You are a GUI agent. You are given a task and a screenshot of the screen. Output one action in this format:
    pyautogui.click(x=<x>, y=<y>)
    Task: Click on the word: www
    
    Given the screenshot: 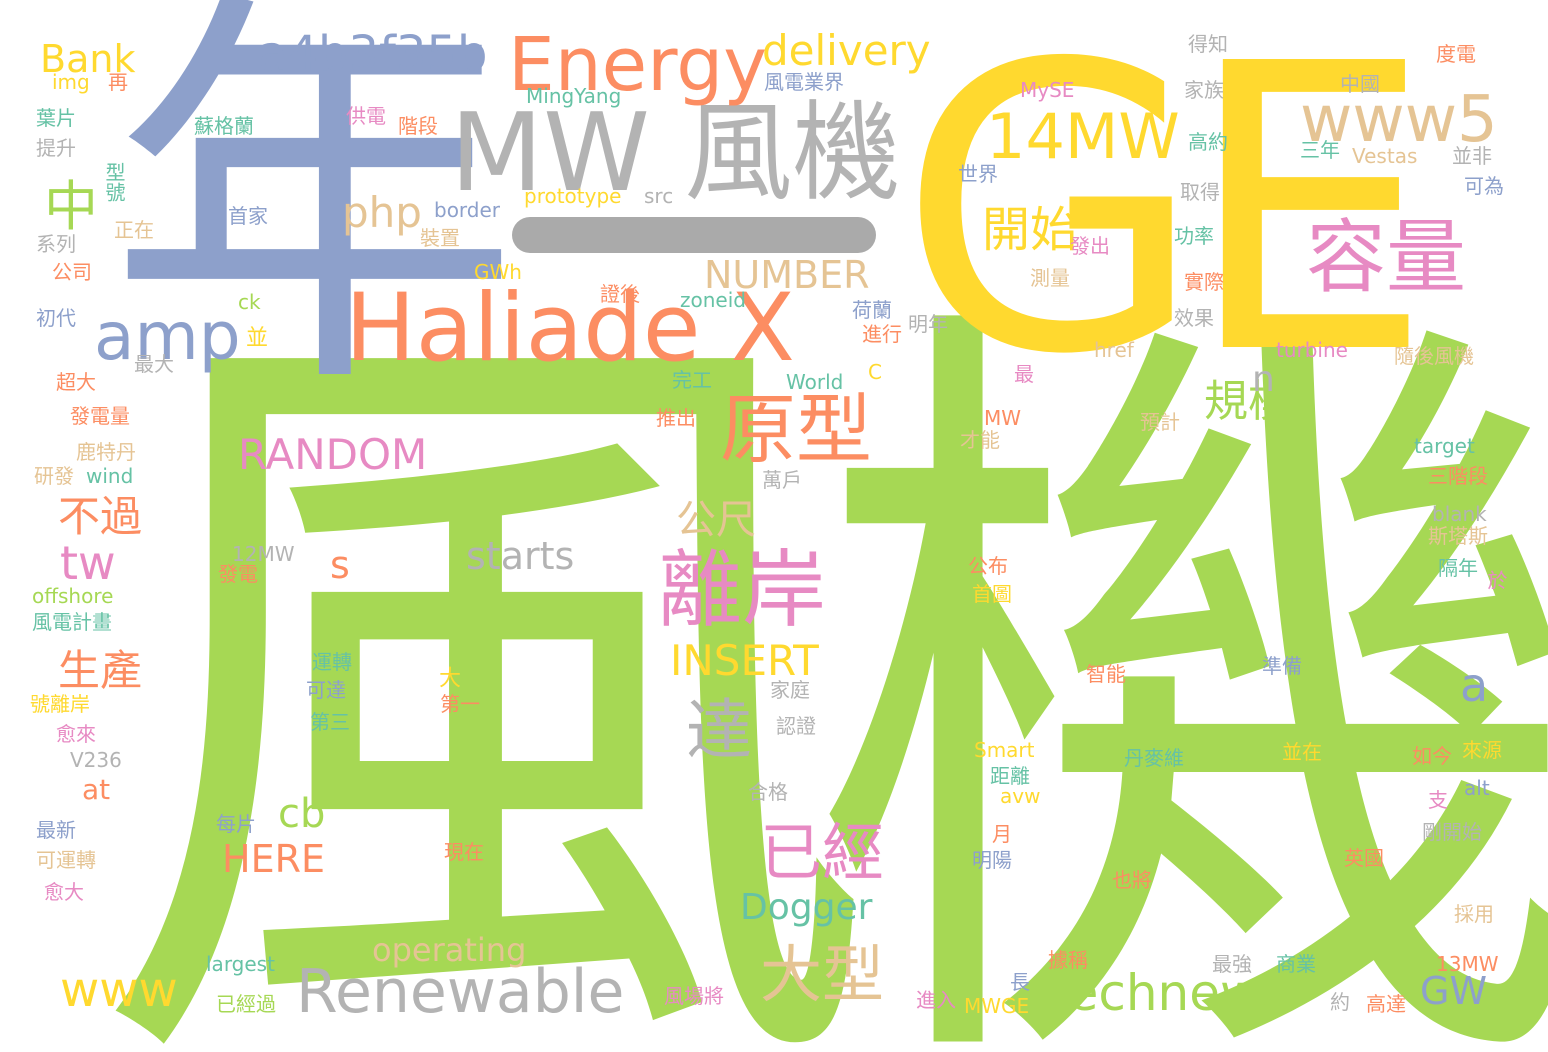 What is the action you would take?
    pyautogui.click(x=119, y=990)
    